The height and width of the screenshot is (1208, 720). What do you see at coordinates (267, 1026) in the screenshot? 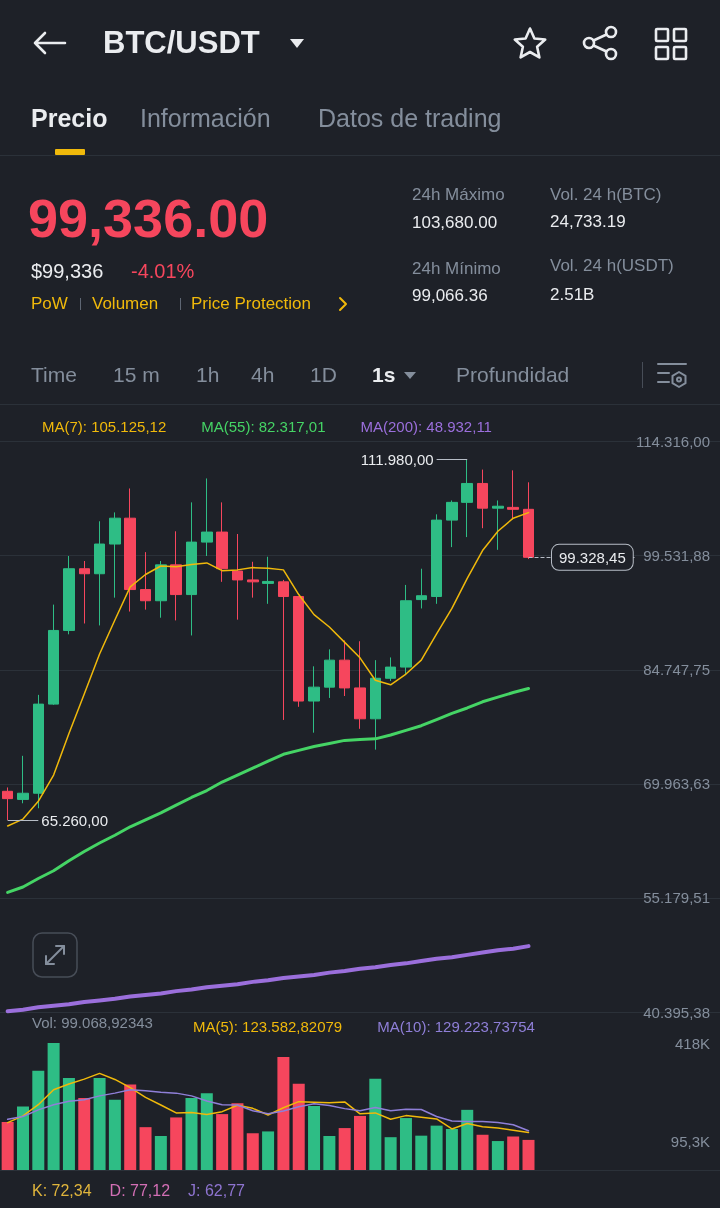
I see `text: MA(5): 123.582,82079` at bounding box center [267, 1026].